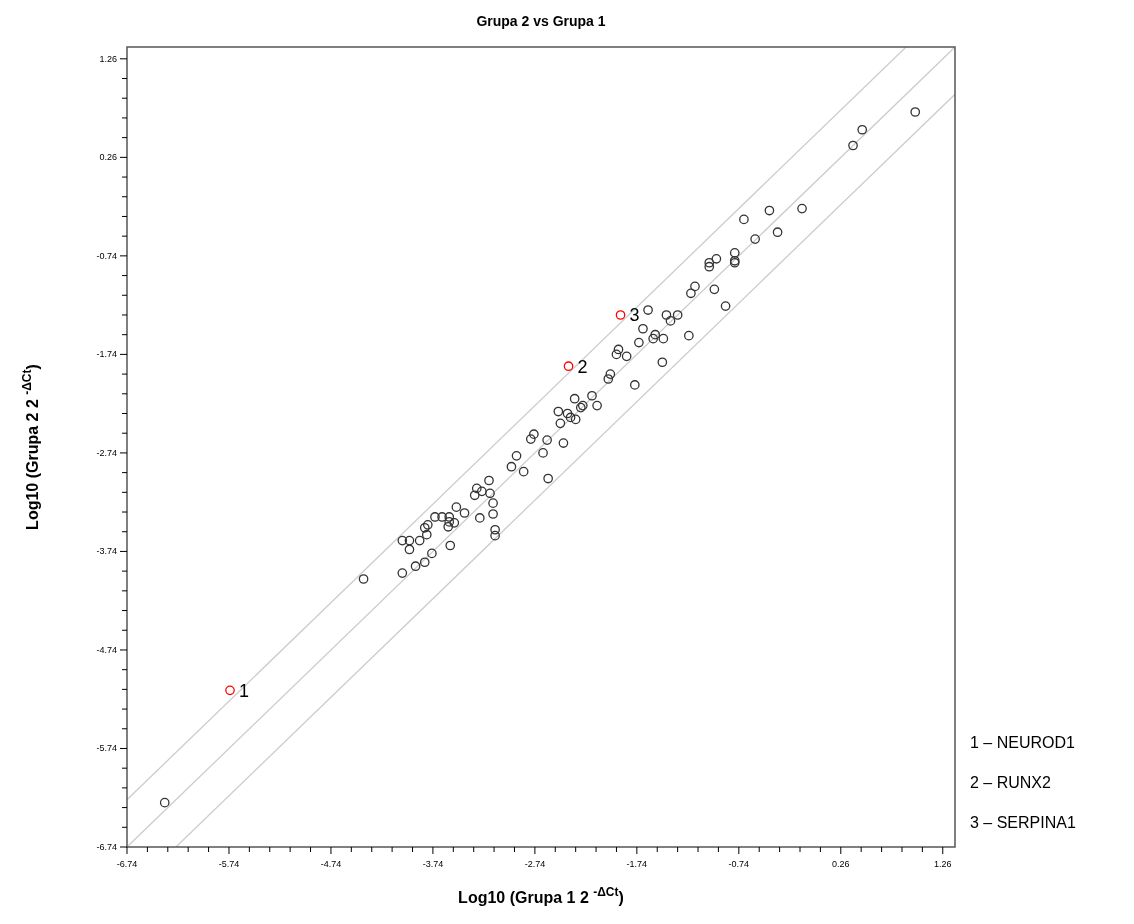 The image size is (1134, 924). I want to click on x-tick-label: -5.74, so click(229, 864).